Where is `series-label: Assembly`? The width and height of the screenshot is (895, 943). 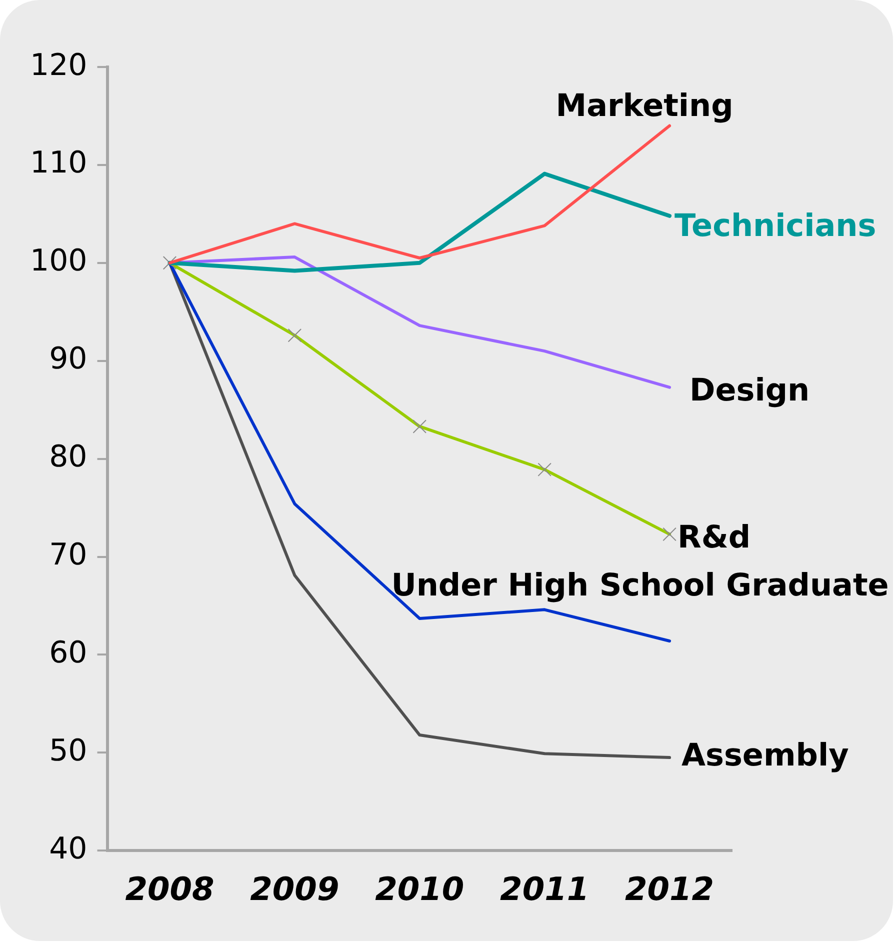
series-label: Assembly is located at coordinates (765, 756).